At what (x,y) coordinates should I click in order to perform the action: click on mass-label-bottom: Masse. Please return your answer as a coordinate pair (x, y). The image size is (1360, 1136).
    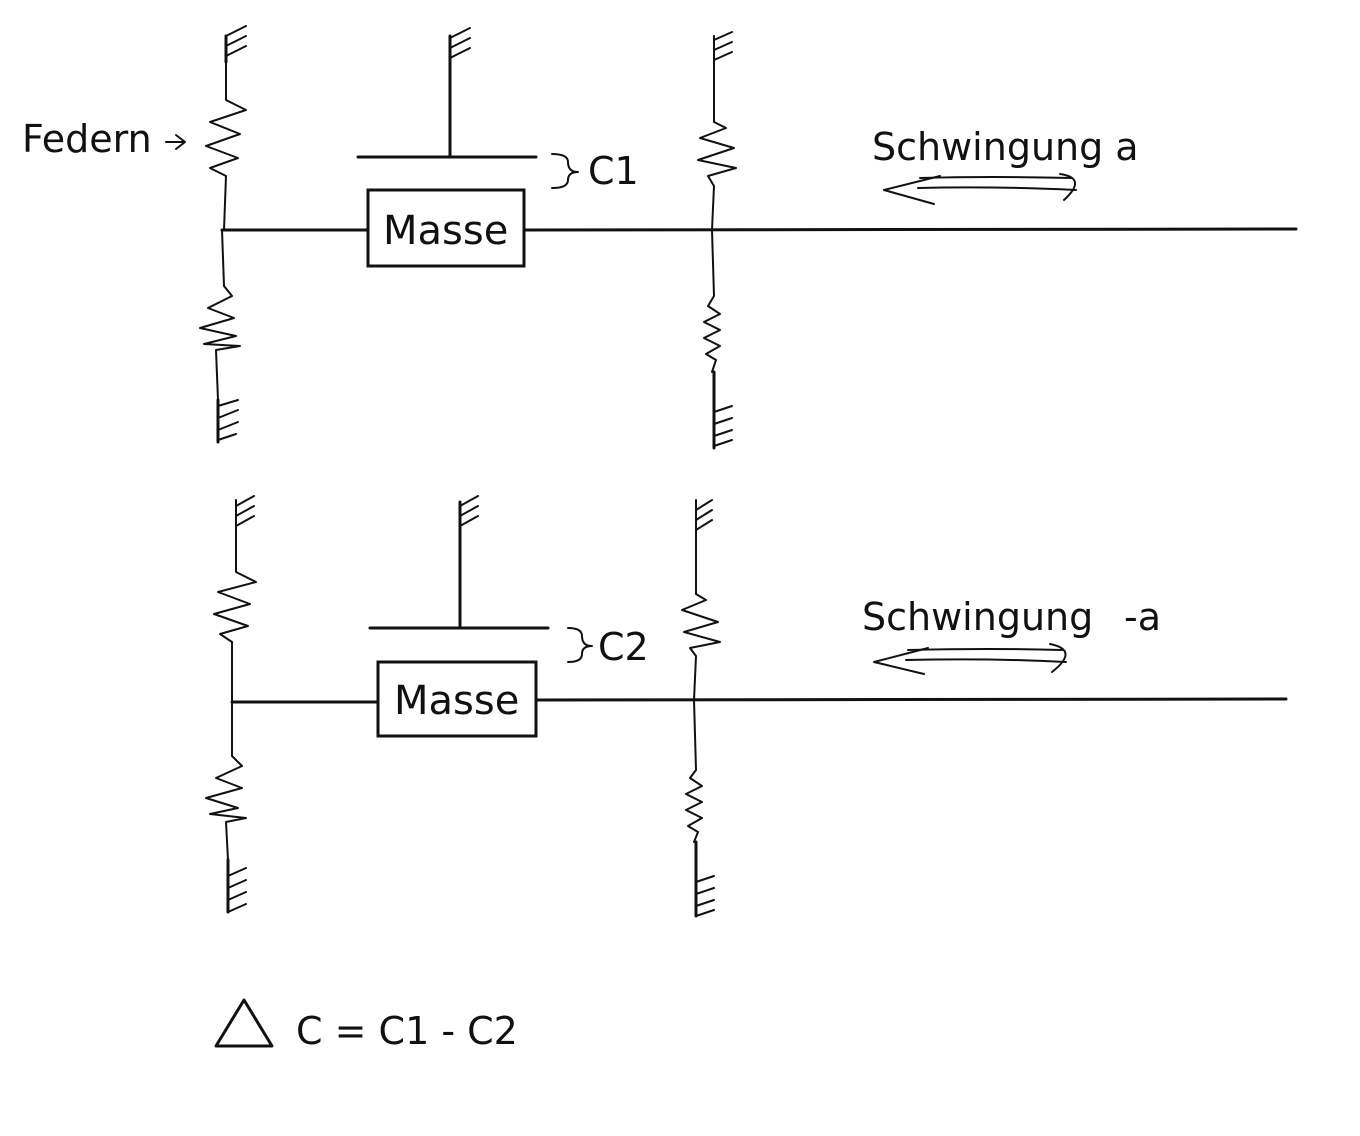
    Looking at the image, I should click on (456, 701).